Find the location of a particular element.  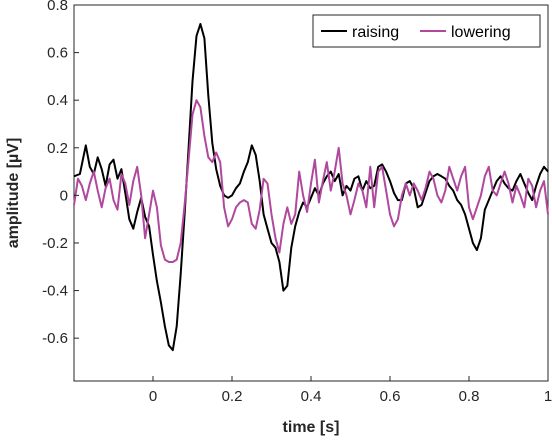

x-tick-label: 0.2 is located at coordinates (232, 396).